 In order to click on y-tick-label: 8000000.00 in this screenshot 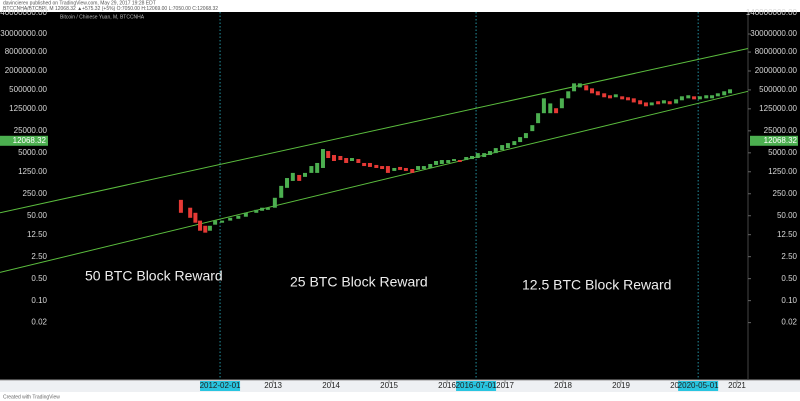, I will do `click(776, 51)`.